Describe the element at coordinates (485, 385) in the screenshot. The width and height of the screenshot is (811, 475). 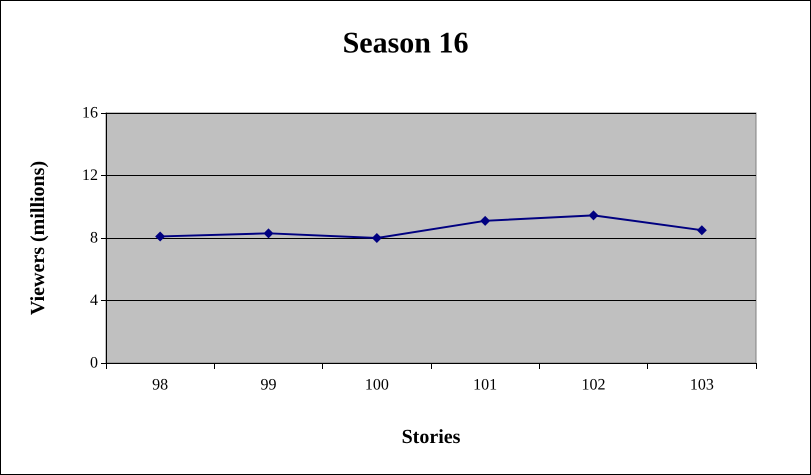
I see `x-tick-label: 101` at that location.